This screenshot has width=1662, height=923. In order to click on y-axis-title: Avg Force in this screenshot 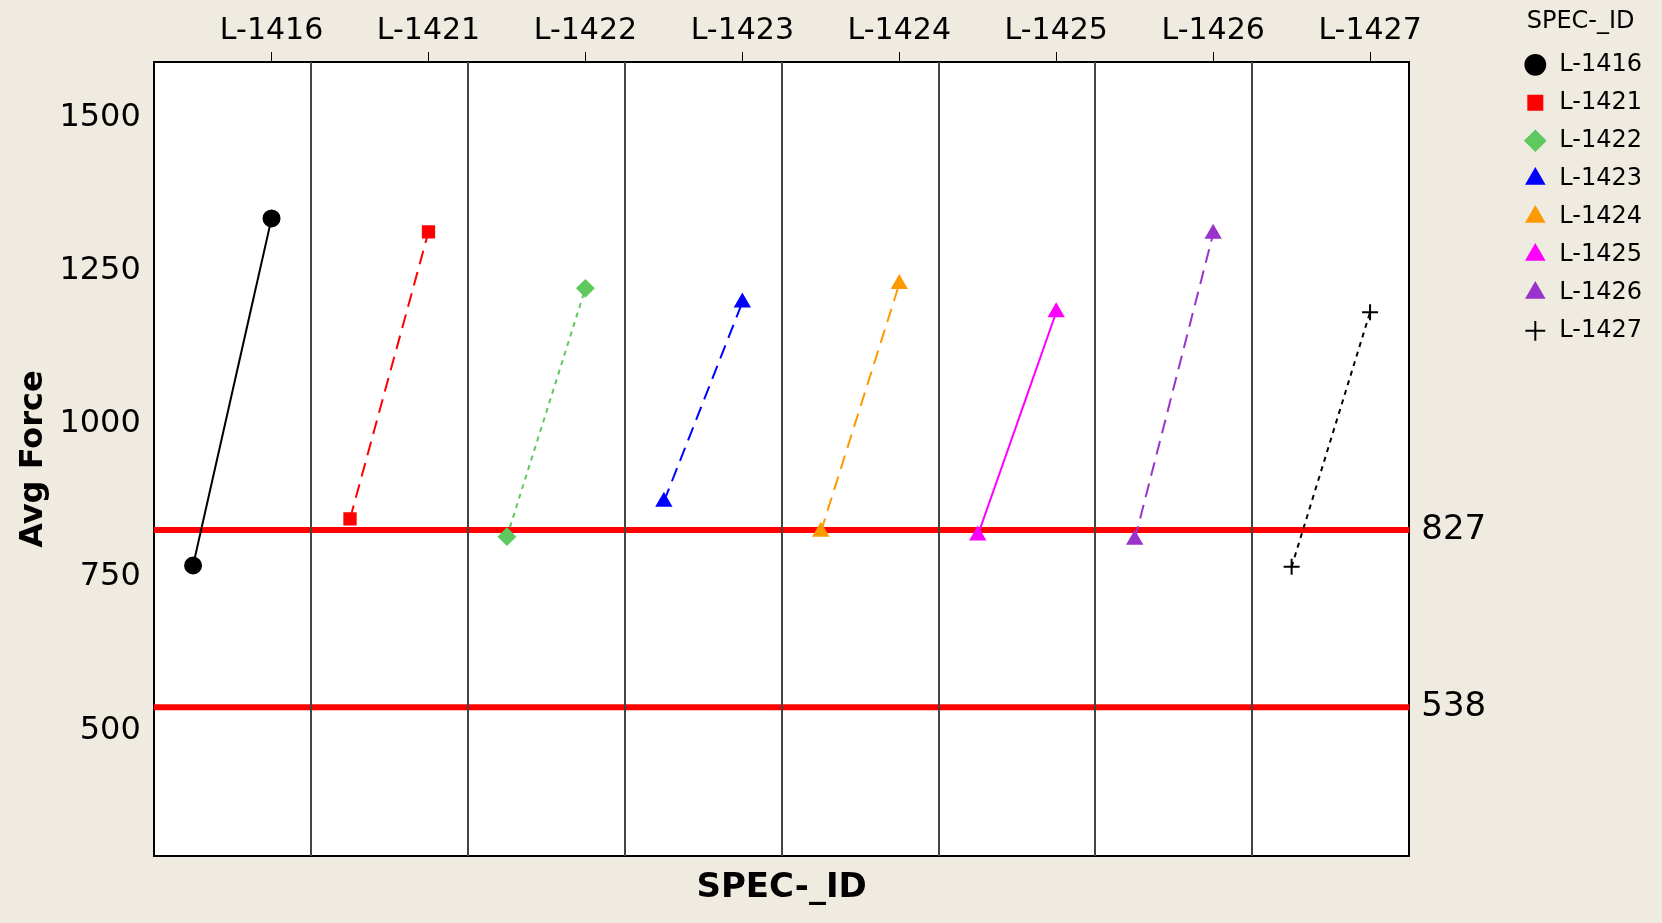, I will do `click(30, 459)`.